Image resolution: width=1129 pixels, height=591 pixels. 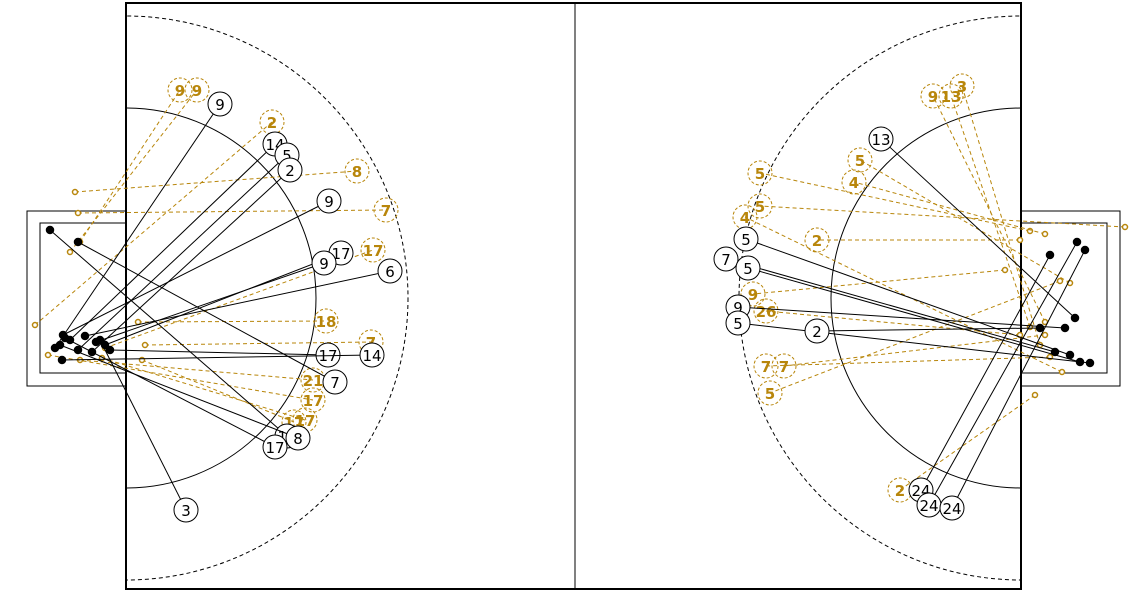 I want to click on player-number-label: 8, so click(x=298, y=439).